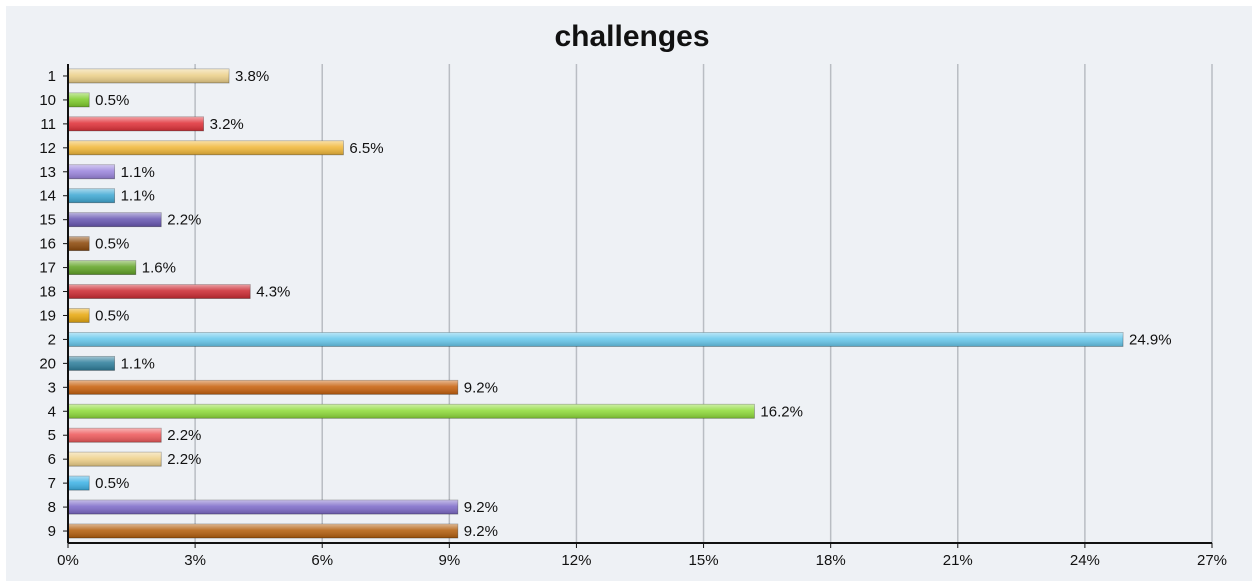 Image resolution: width=1252 pixels, height=581 pixels. Describe the element at coordinates (48, 124) in the screenshot. I see `y-tick-label: 11` at that location.